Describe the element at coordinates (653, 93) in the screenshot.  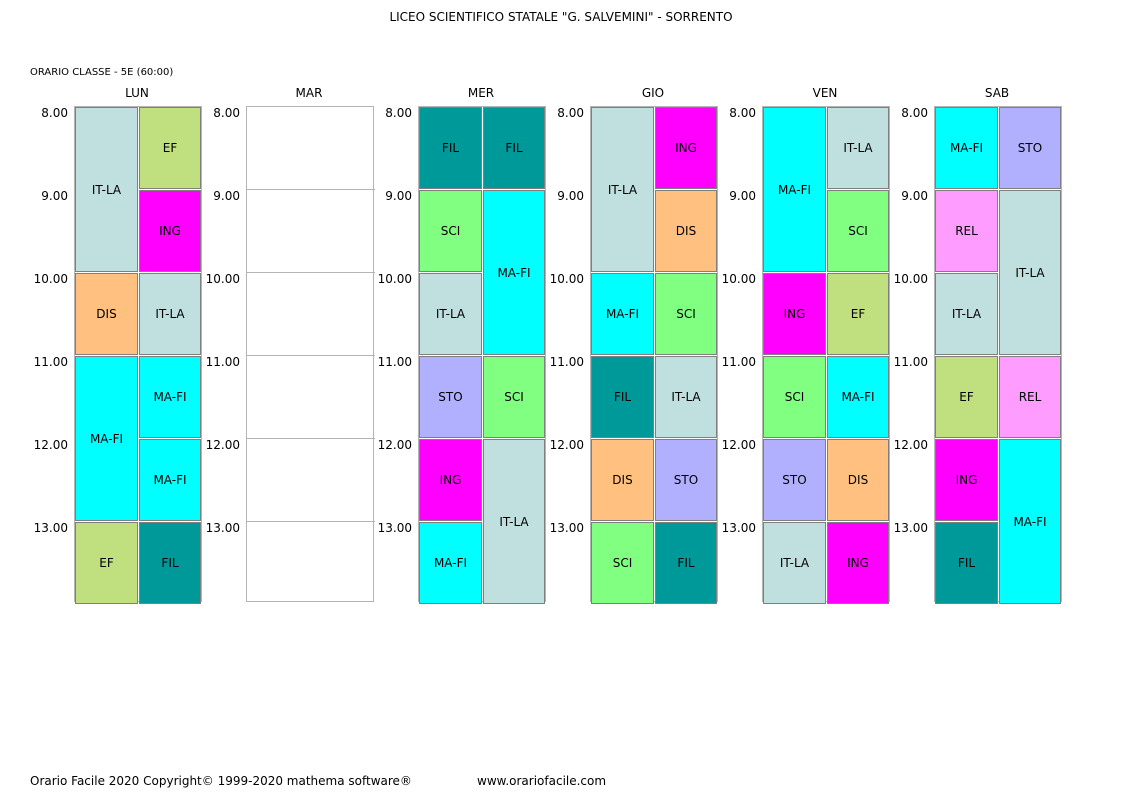
I see `day-label: GIO` at that location.